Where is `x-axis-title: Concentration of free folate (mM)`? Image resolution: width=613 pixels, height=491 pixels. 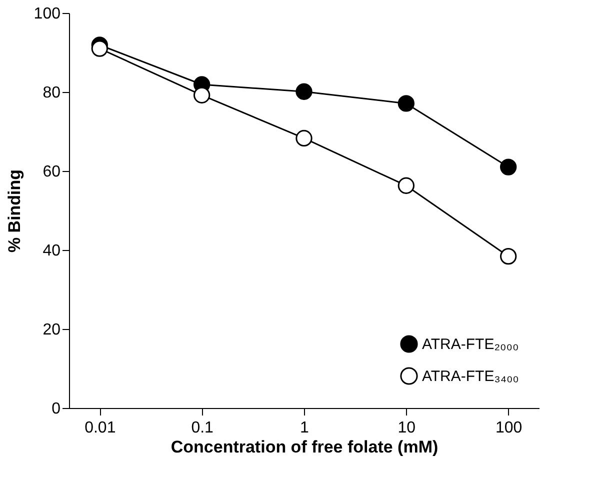
x-axis-title: Concentration of free folate (mM) is located at coordinates (304, 447).